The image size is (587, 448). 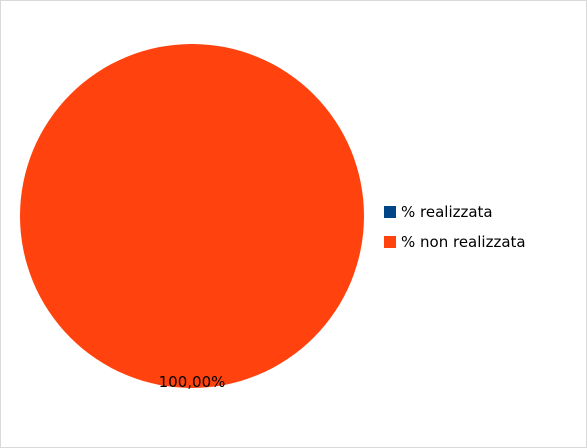 What do you see at coordinates (463, 242) in the screenshot?
I see `legend-label-non-realizzata: % non realizzata` at bounding box center [463, 242].